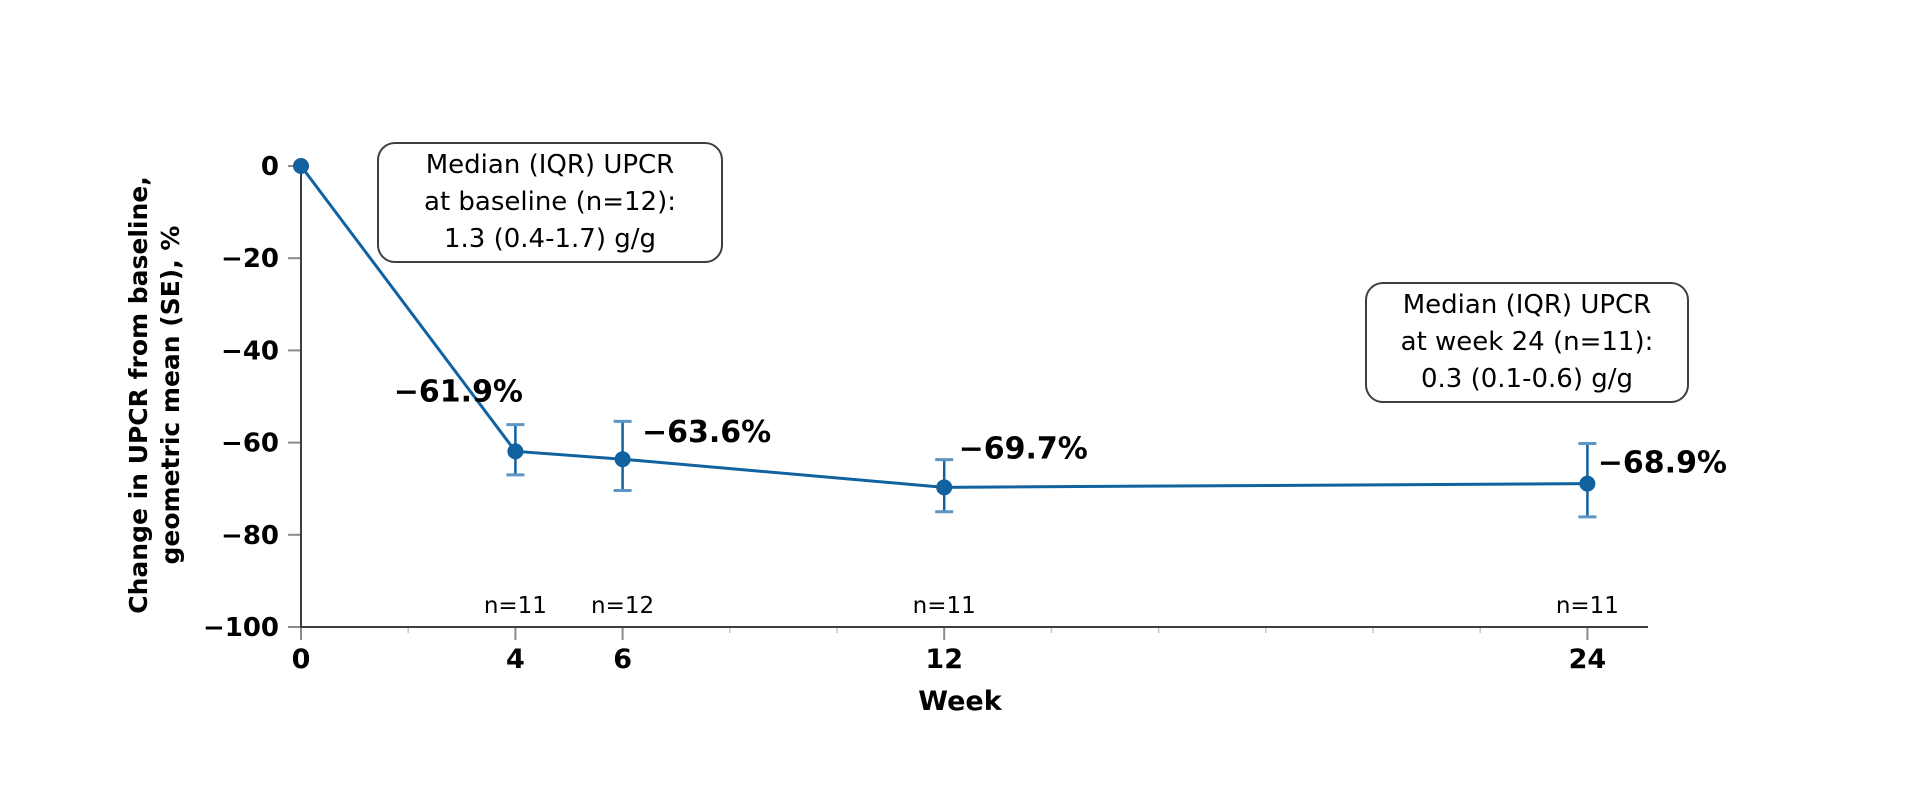 This screenshot has width=1921, height=785. Describe the element at coordinates (550, 165) in the screenshot. I see `annotation-baseline-line1: Median (IQR) UPCR` at that location.